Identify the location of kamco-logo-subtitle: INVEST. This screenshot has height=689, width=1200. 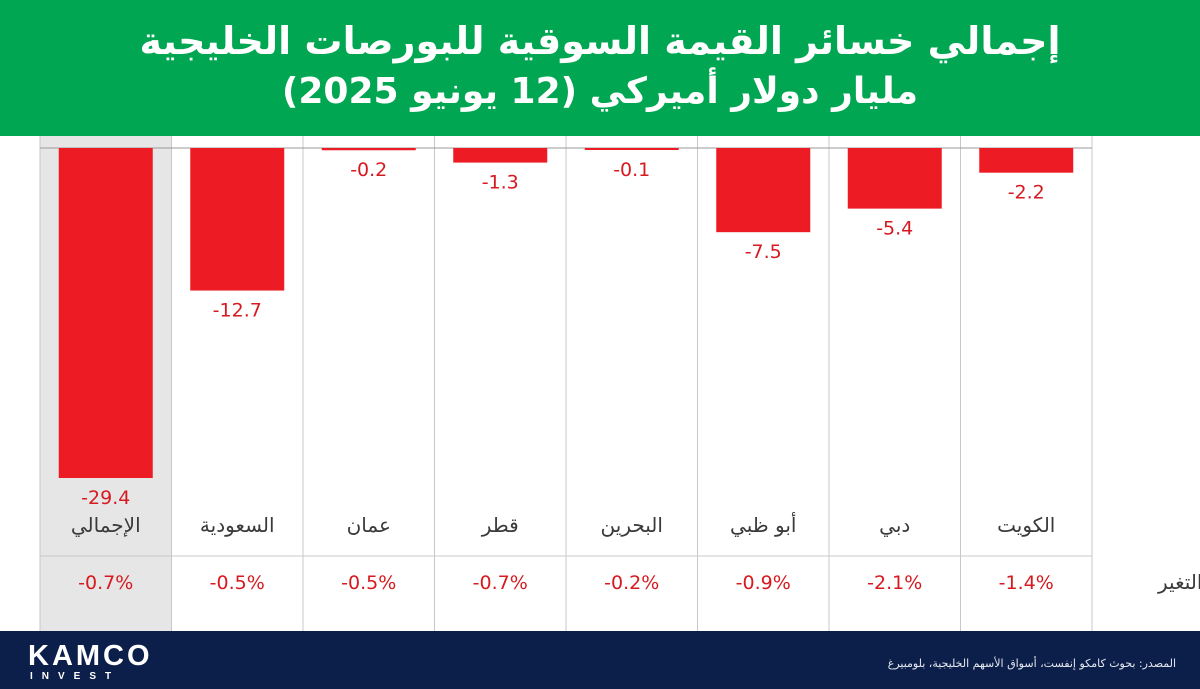
(75, 676).